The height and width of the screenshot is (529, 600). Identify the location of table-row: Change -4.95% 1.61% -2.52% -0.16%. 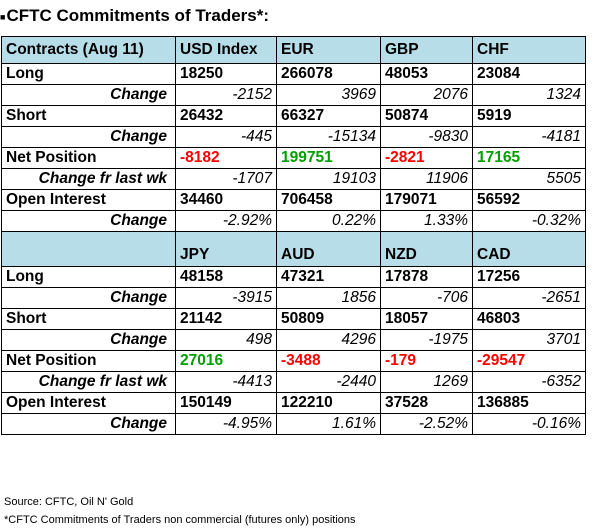
(293, 424).